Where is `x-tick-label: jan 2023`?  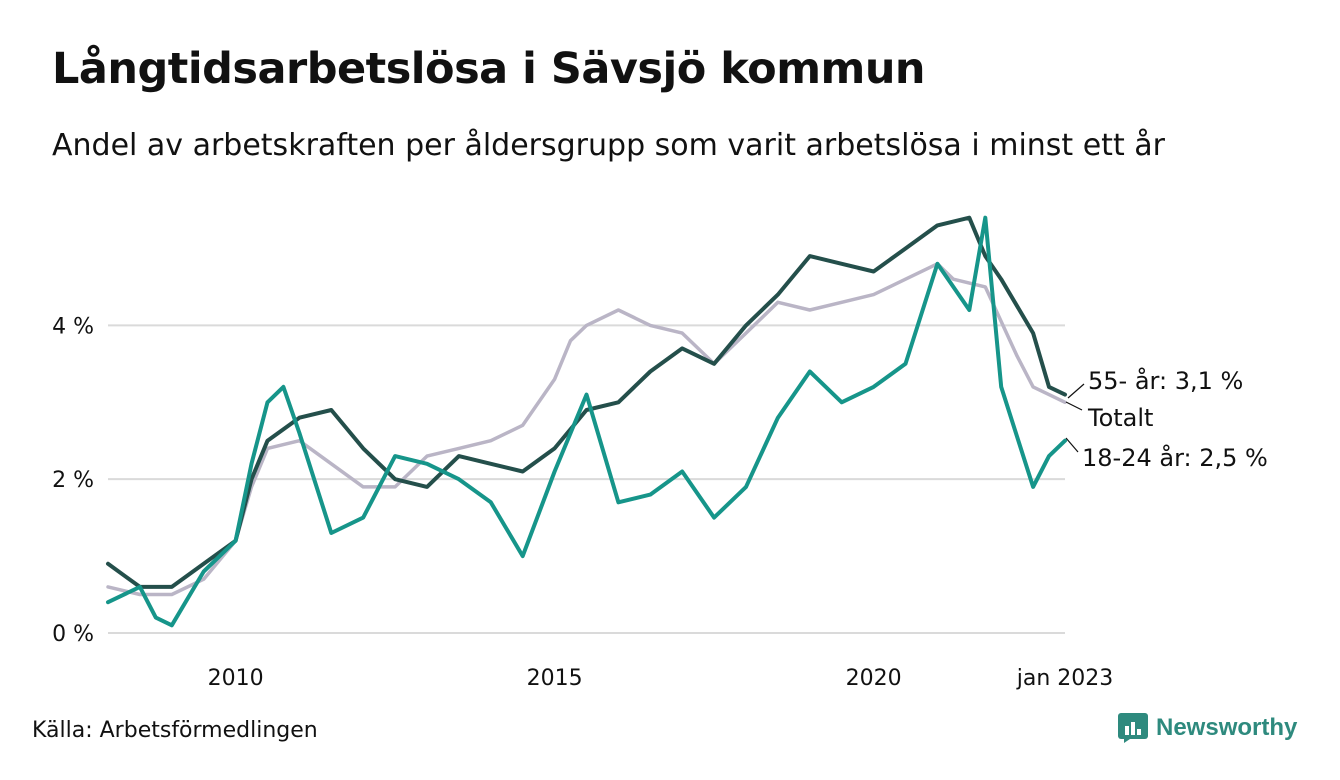 x-tick-label: jan 2023 is located at coordinates (1065, 678).